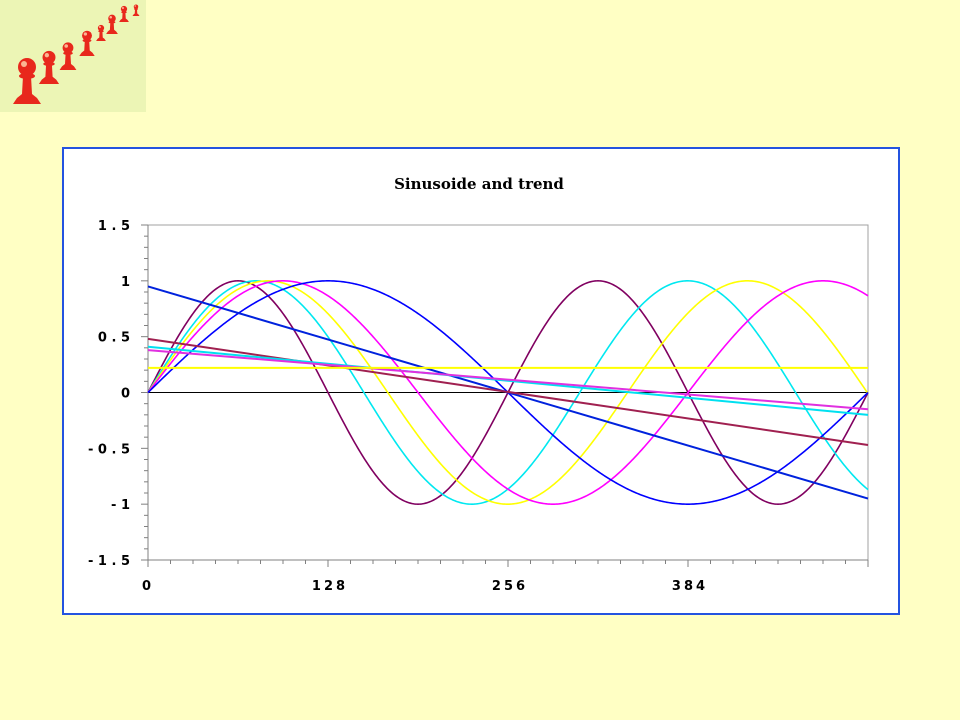 The height and width of the screenshot is (720, 960). Describe the element at coordinates (109, 449) in the screenshot. I see `y-tick-label: - 0 . 5` at that location.